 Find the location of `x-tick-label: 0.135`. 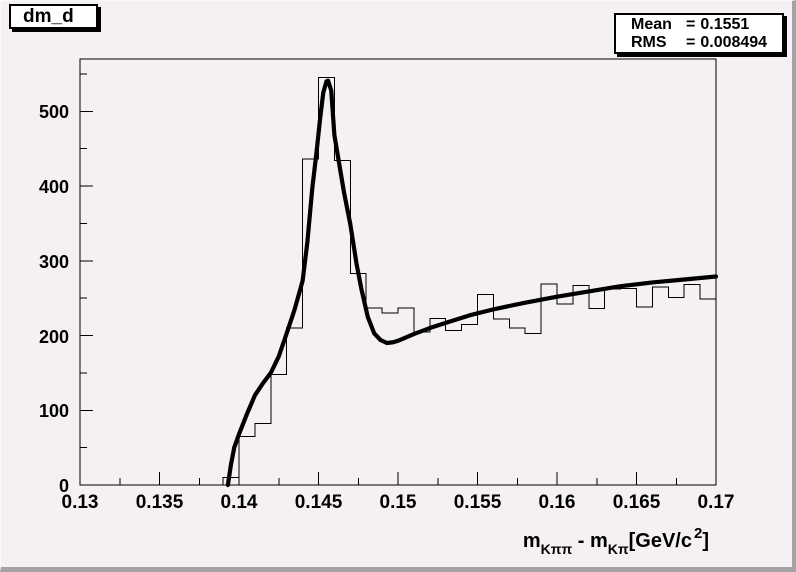

x-tick-label: 0.135 is located at coordinates (159, 502).